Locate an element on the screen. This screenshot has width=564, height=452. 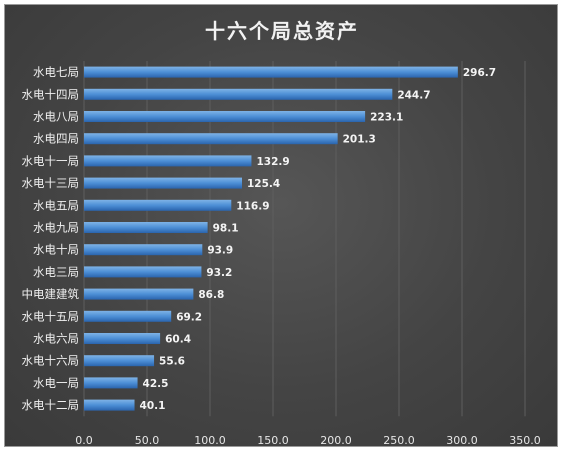
data-label: 86.8 is located at coordinates (211, 295).